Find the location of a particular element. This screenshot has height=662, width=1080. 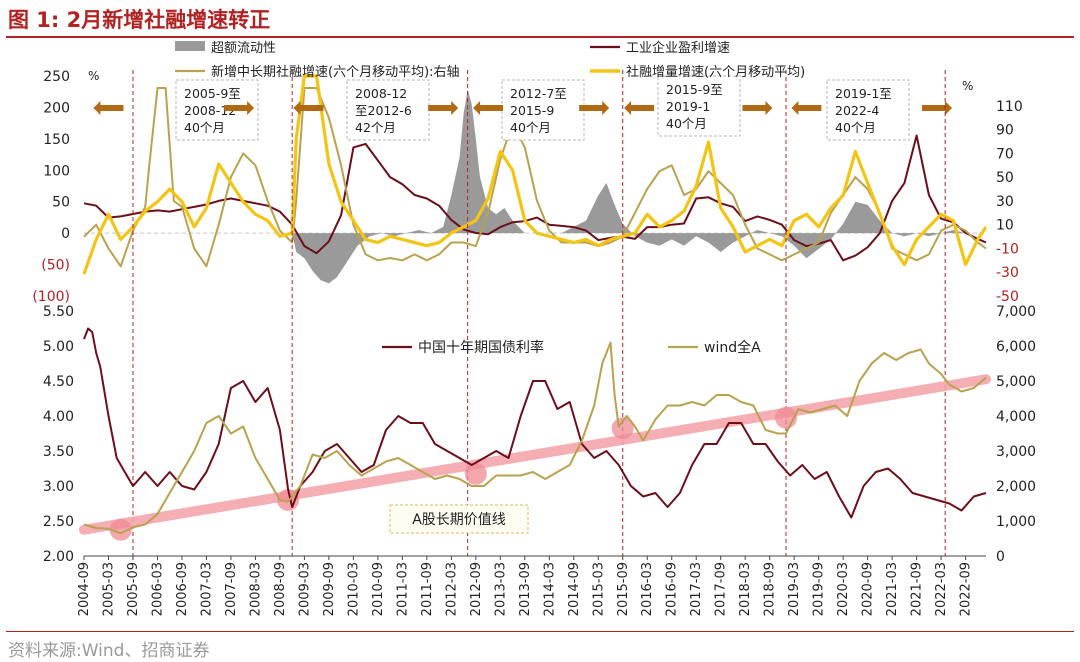

top-right-tick: -10 is located at coordinates (1007, 249).